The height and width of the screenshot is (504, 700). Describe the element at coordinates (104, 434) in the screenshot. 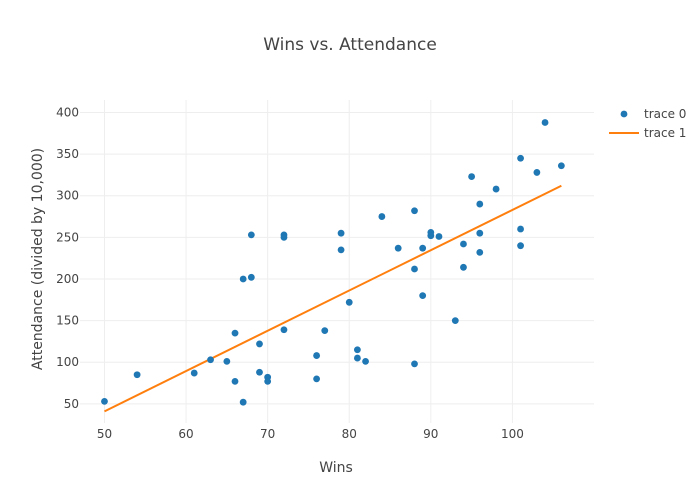

I see `x-tick-label: 50` at that location.